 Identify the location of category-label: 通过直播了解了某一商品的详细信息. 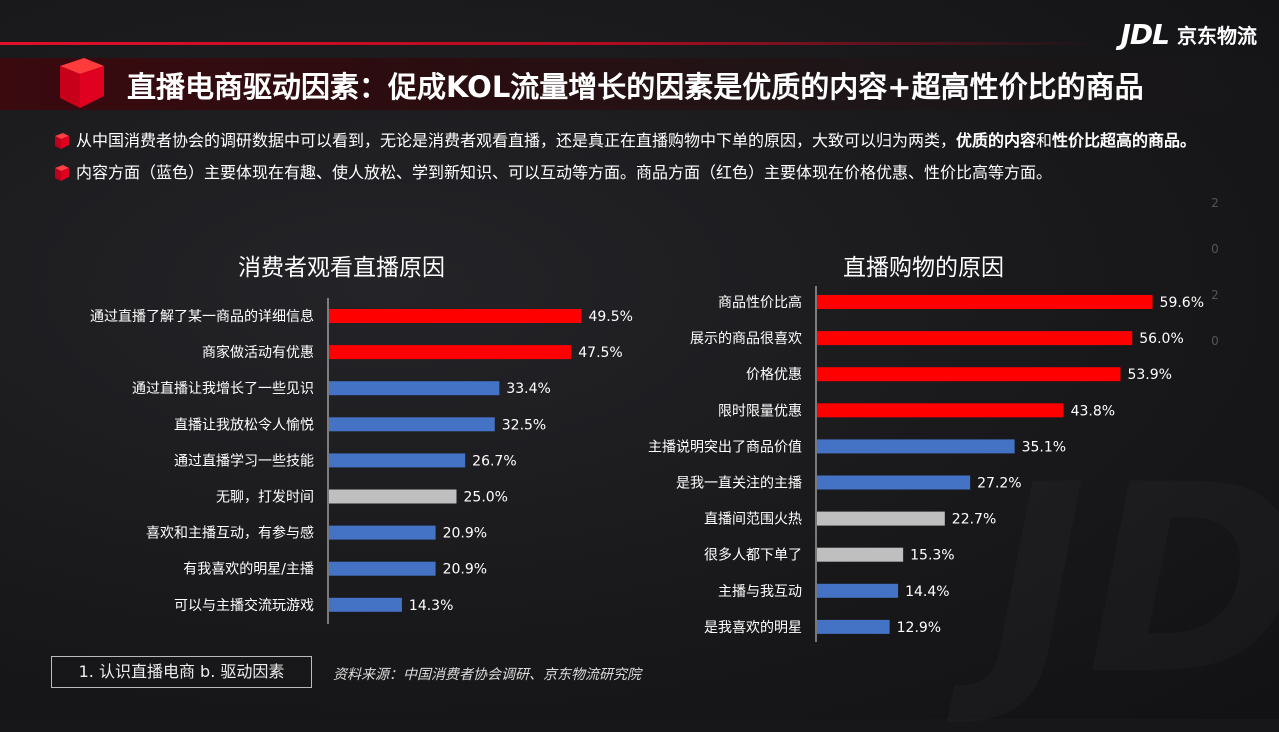
(202, 316).